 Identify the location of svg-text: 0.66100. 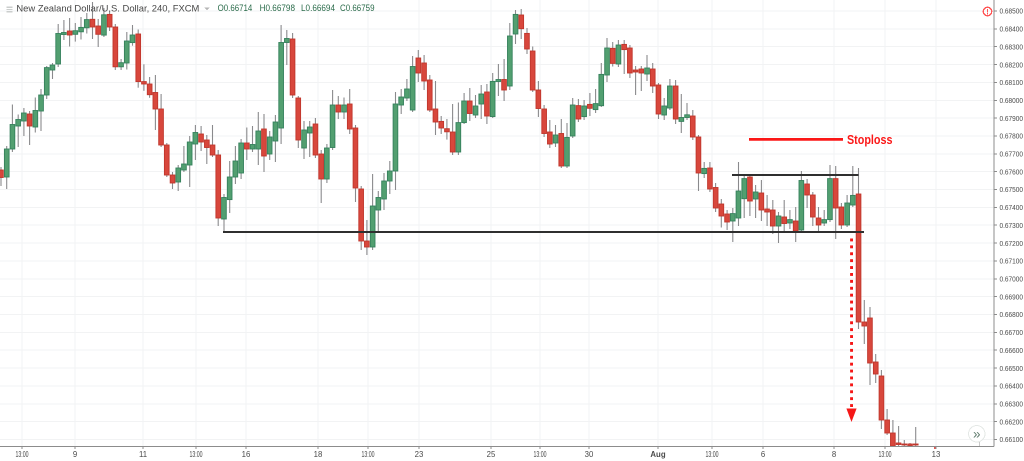
(1012, 439).